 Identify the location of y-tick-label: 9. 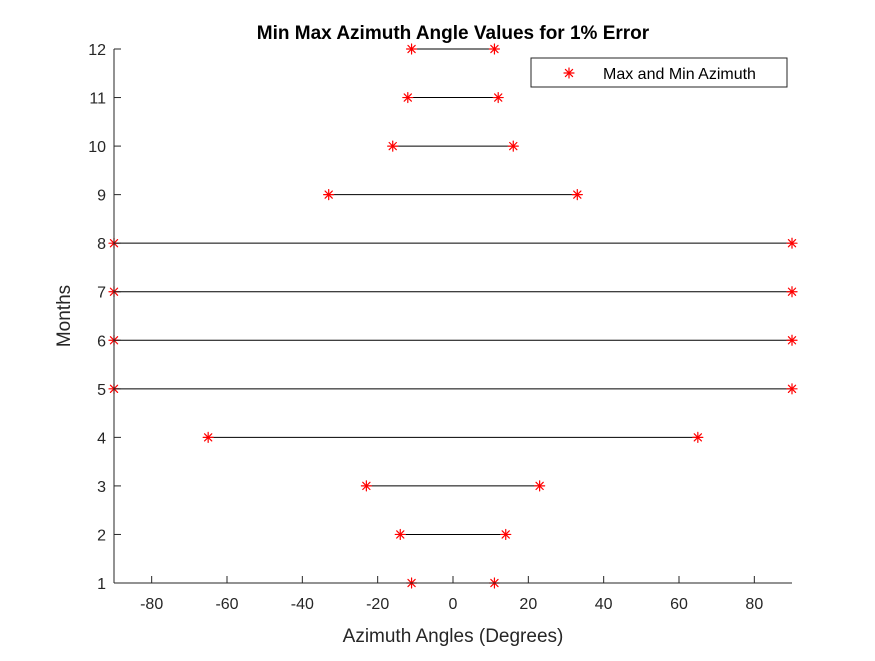
(101, 196).